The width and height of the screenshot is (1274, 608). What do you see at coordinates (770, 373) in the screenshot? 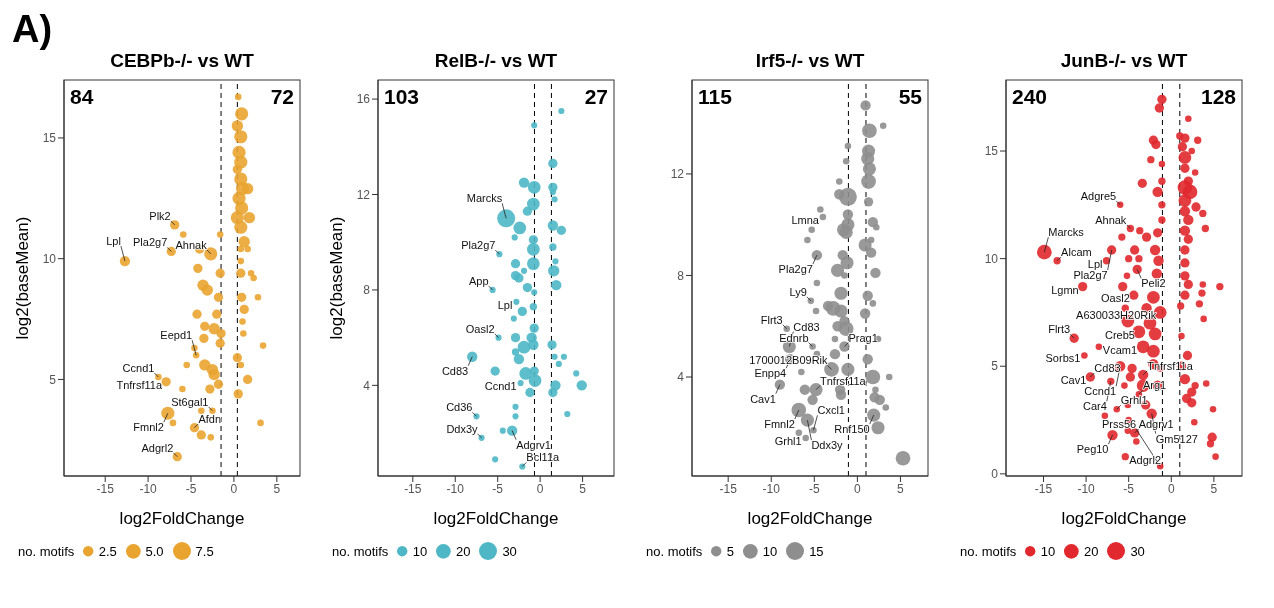
I see `annotation: Enpp4` at bounding box center [770, 373].